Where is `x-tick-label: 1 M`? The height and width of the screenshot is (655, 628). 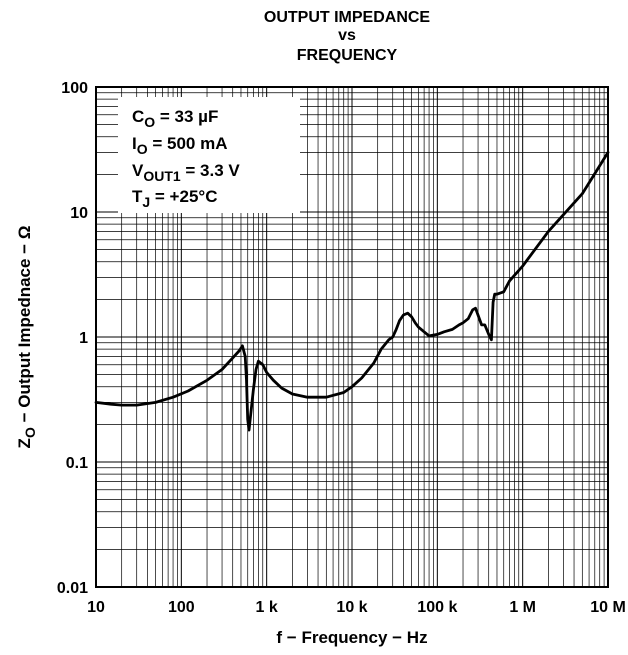 x-tick-label: 1 M is located at coordinates (522, 607).